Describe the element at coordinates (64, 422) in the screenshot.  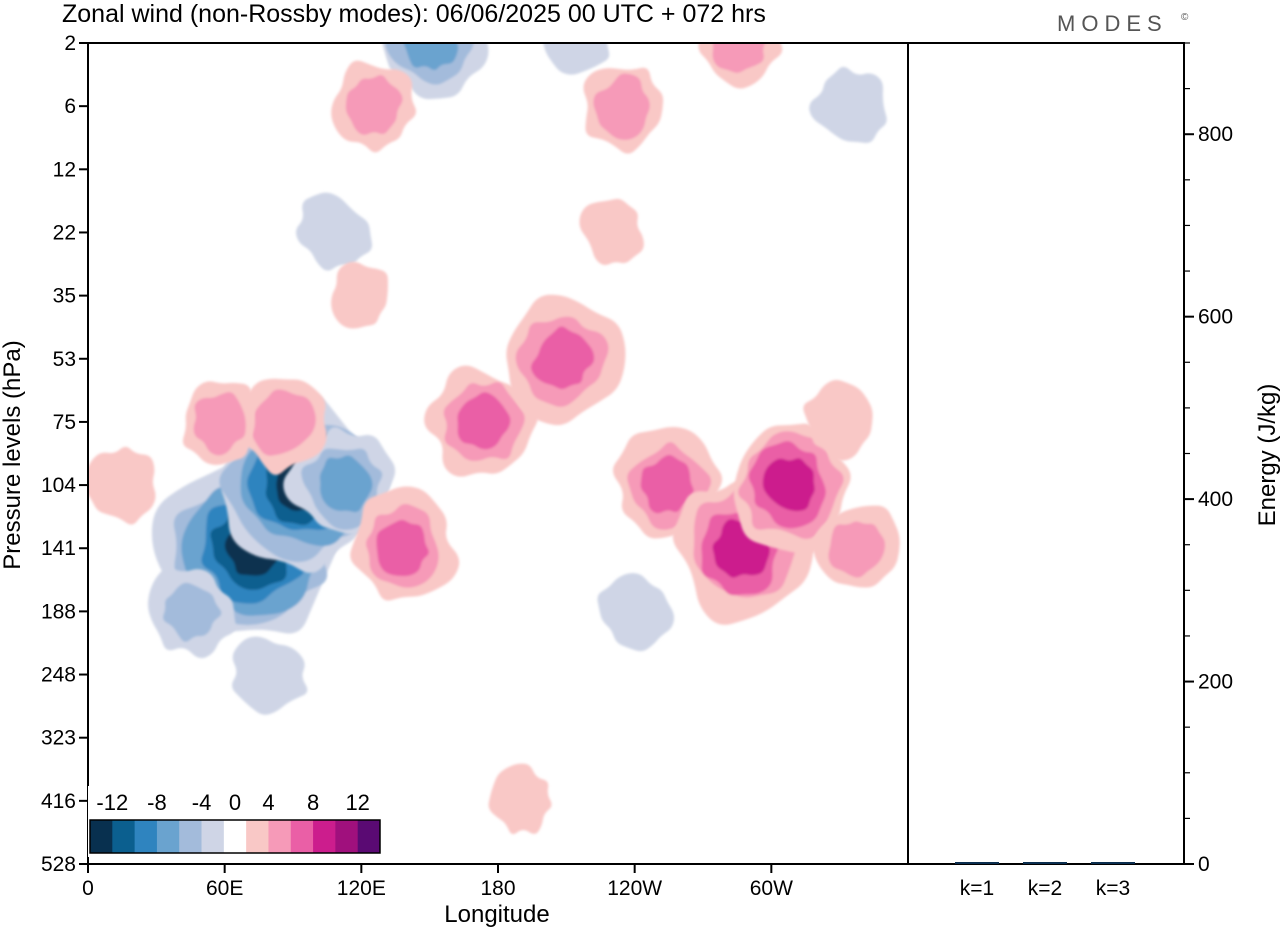
I see `y-tick-label: 75` at that location.